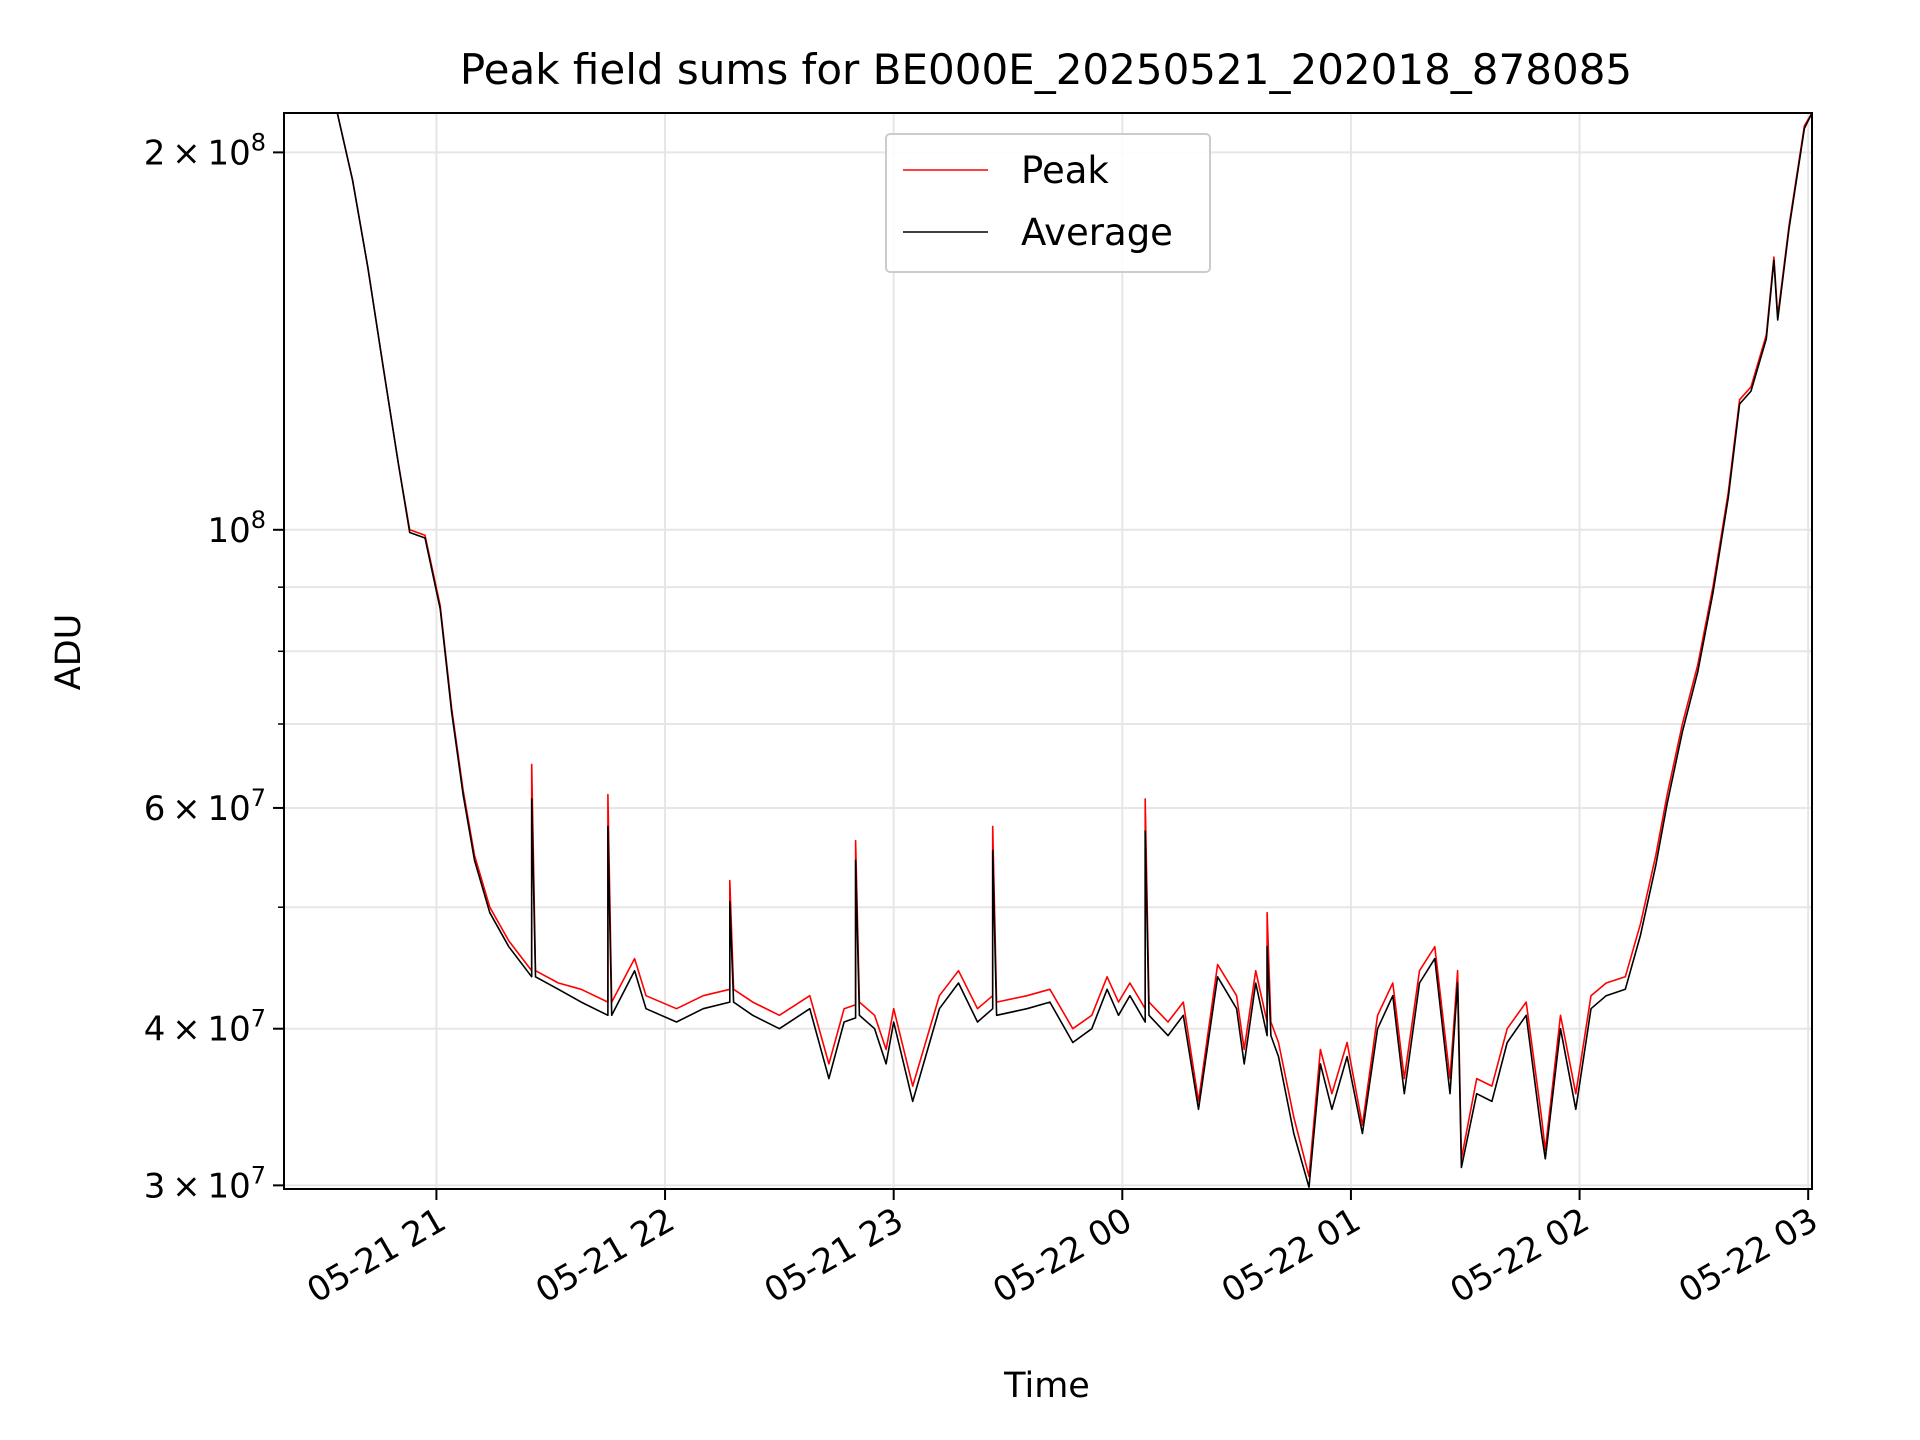  I want to click on legend-box, so click(1048, 203).